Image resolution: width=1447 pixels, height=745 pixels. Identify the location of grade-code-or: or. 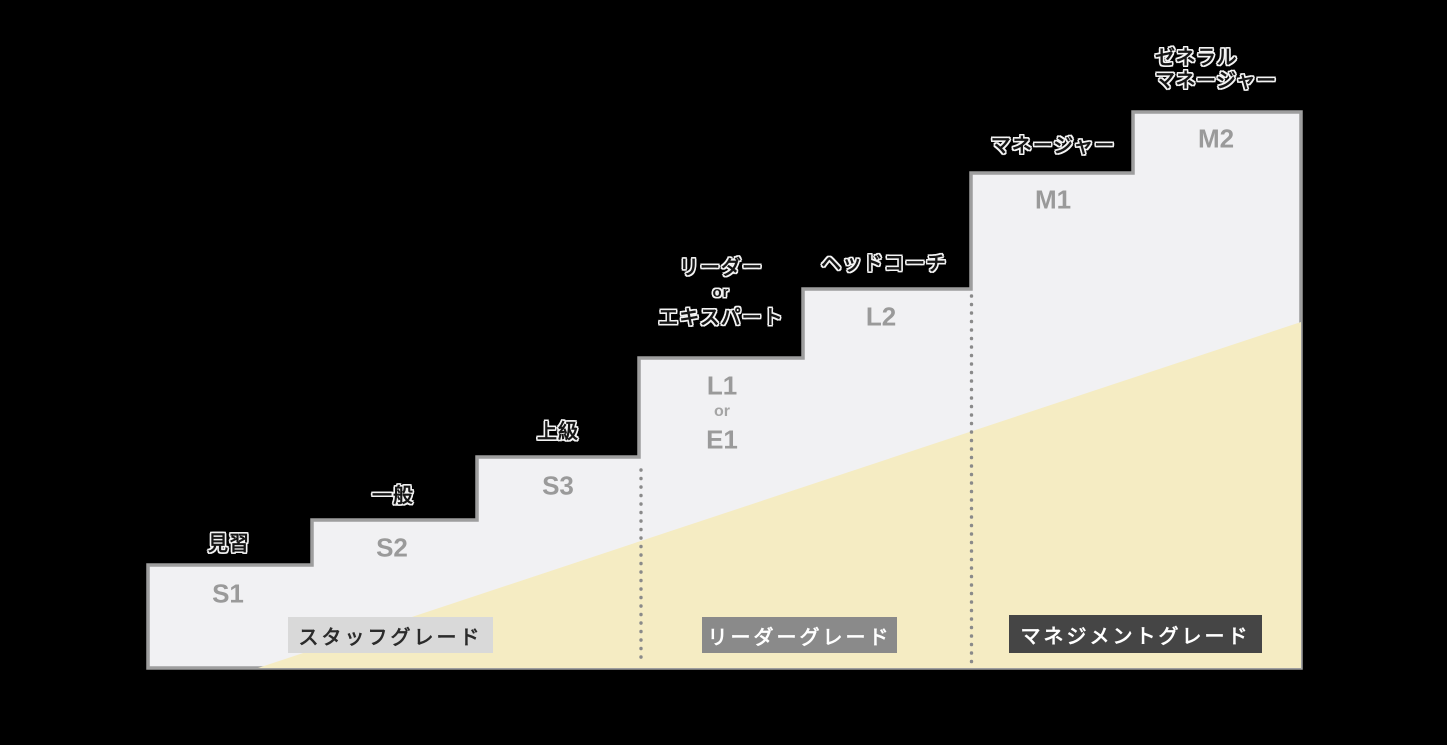
(722, 411).